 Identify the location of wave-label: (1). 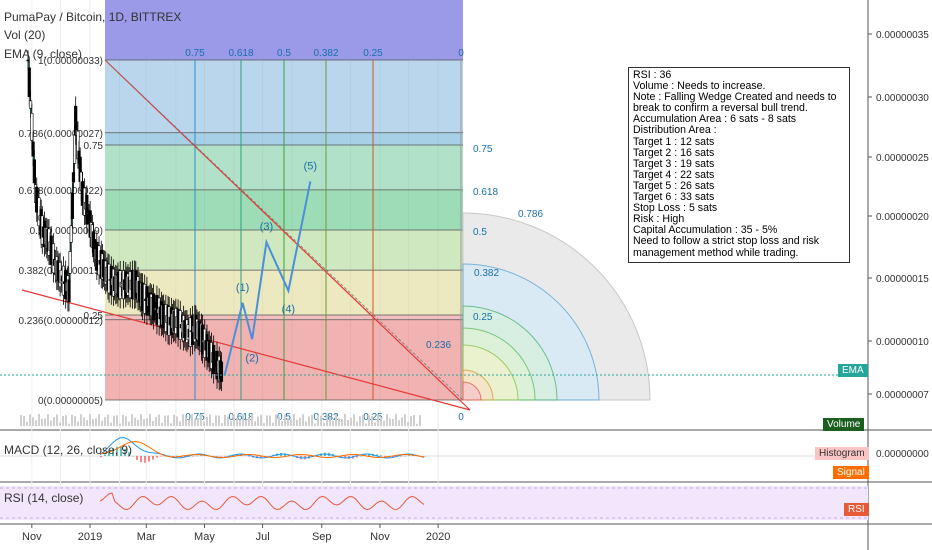
(242, 288).